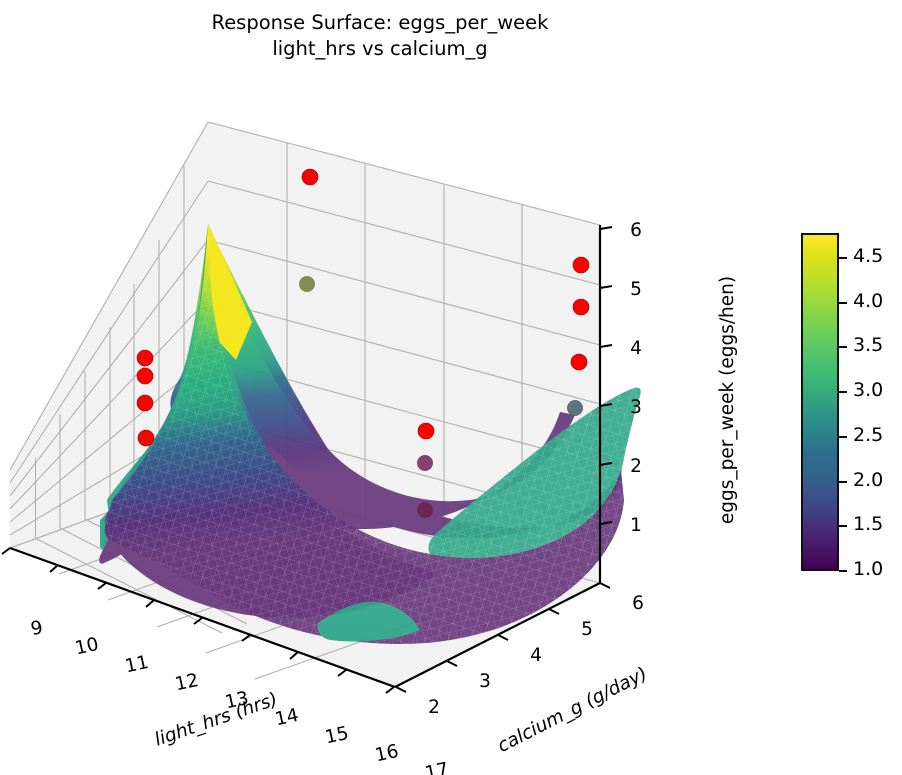  I want to click on x-tick-labels: 9 10 11 12 13 14 15 16 17, so click(240, 696).